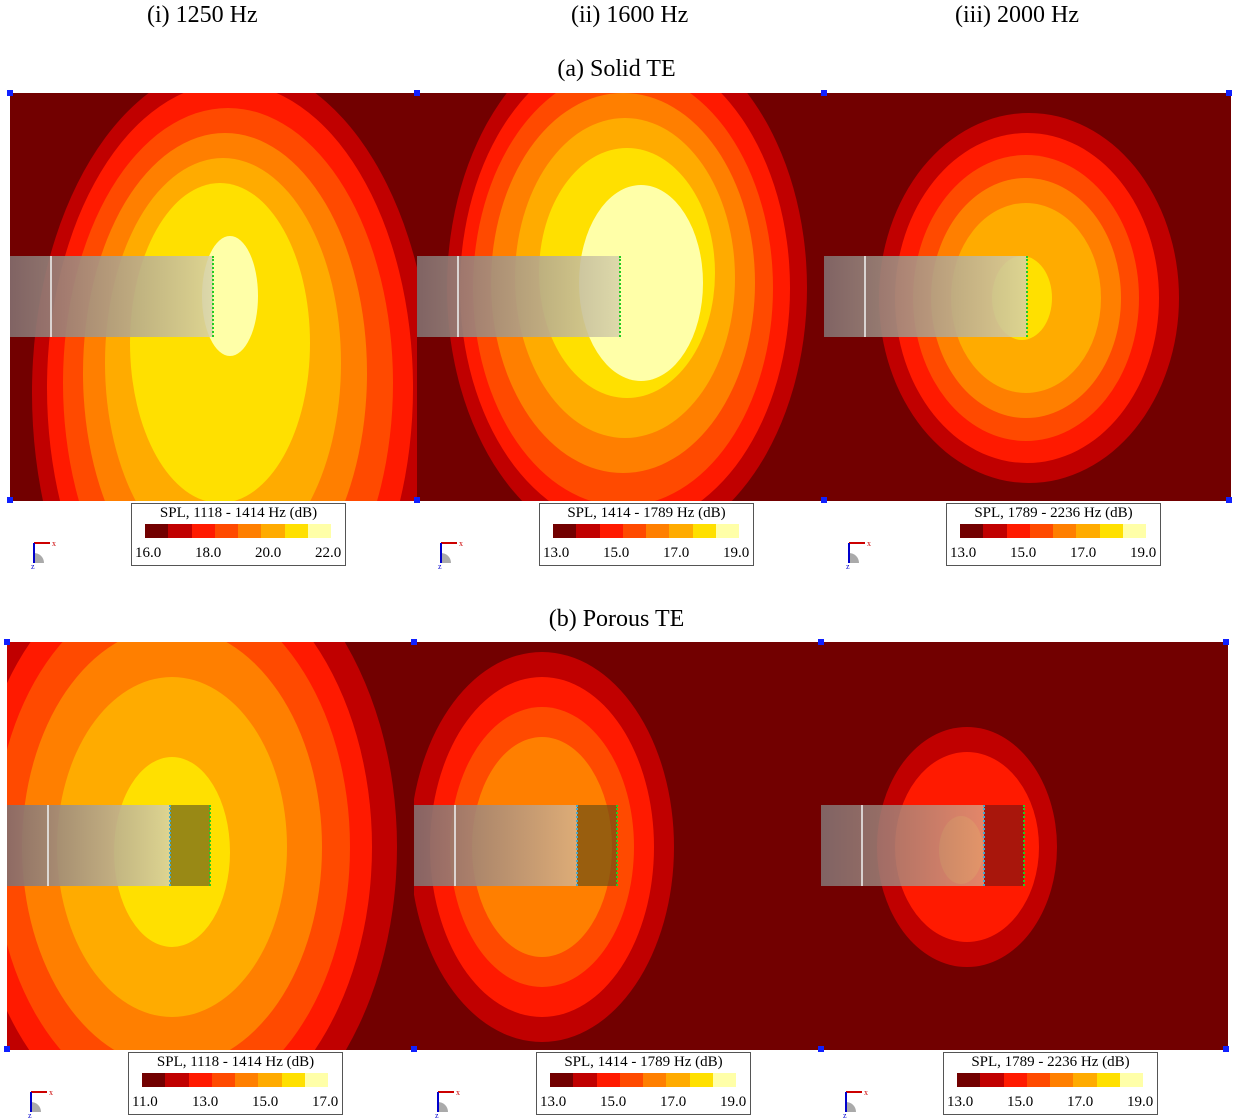  I want to click on column-title-2000: (iii) 2000 Hz, so click(1017, 15).